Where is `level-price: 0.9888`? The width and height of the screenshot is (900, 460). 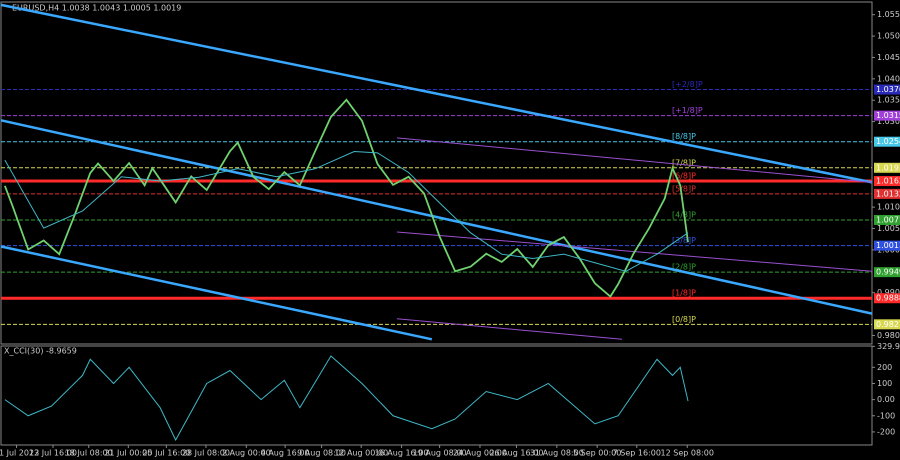 level-price: 0.9888 is located at coordinates (888, 298).